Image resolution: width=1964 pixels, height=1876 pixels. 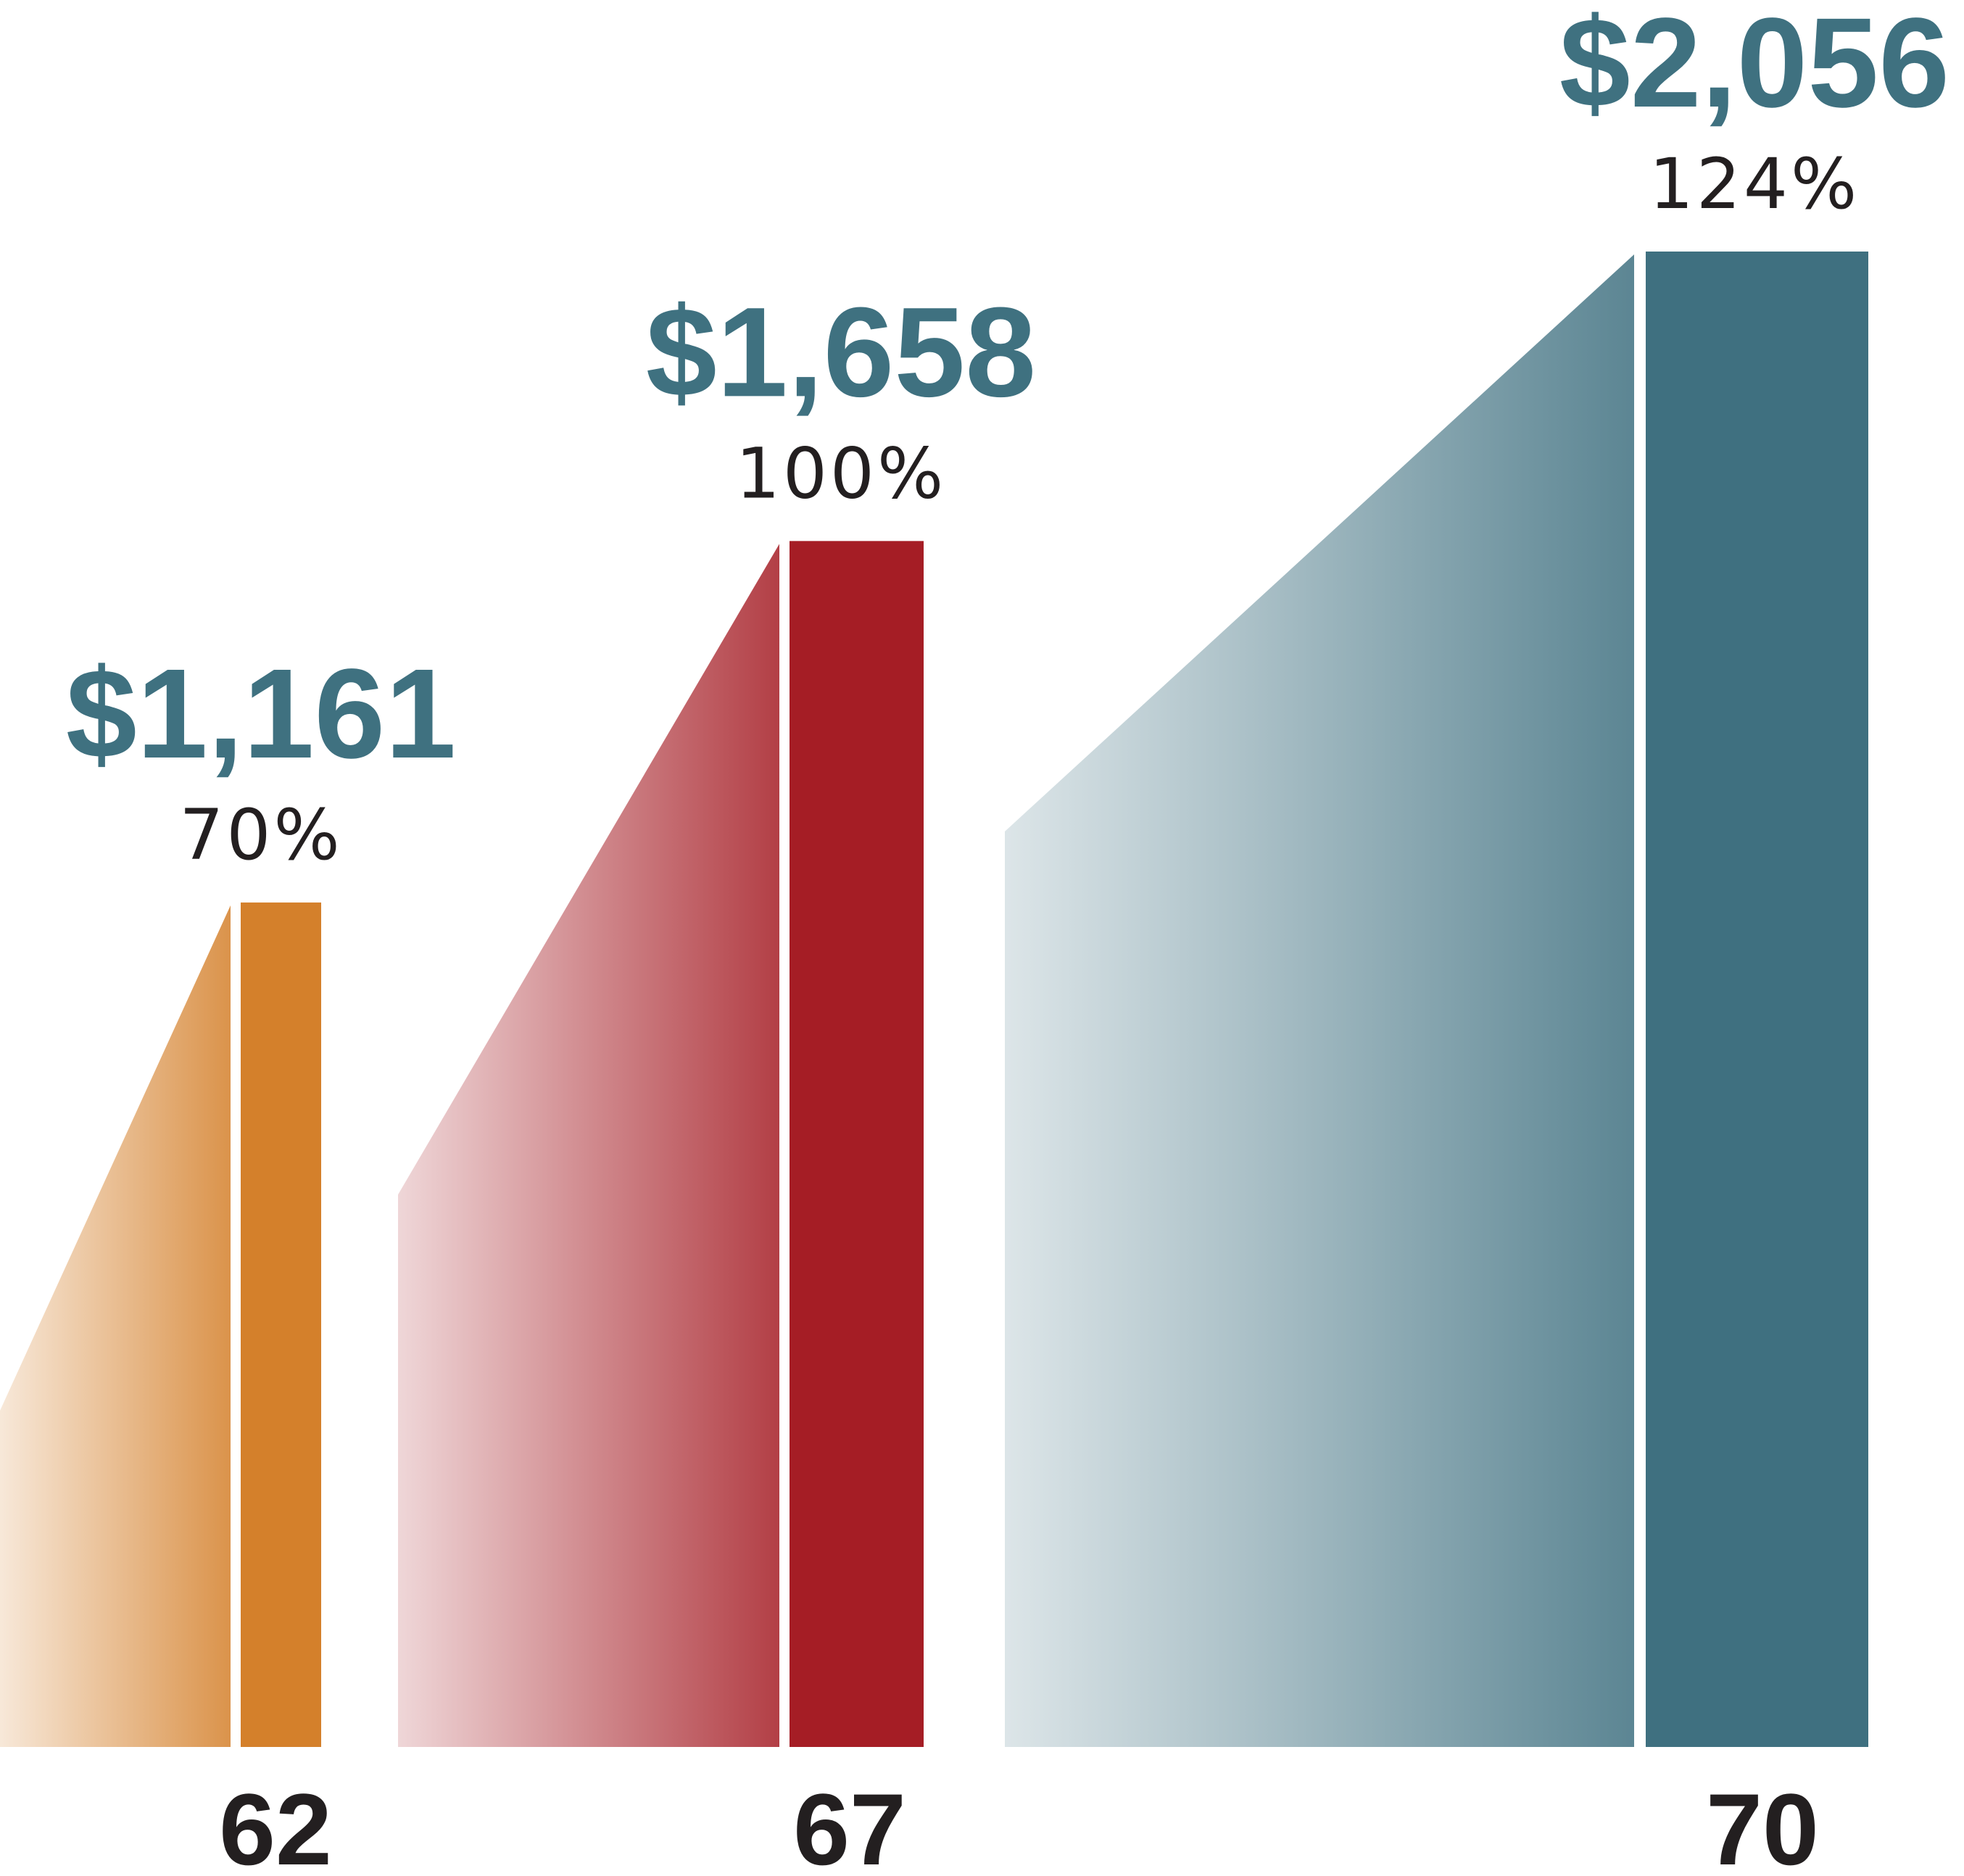 What do you see at coordinates (275, 1824) in the screenshot?
I see `category-label-62: 62` at bounding box center [275, 1824].